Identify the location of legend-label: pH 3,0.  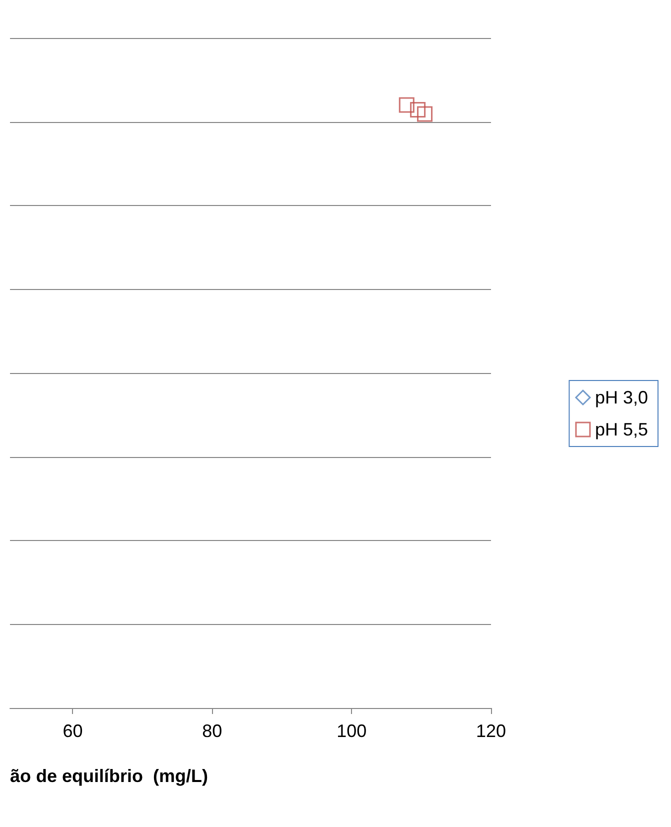
(621, 398).